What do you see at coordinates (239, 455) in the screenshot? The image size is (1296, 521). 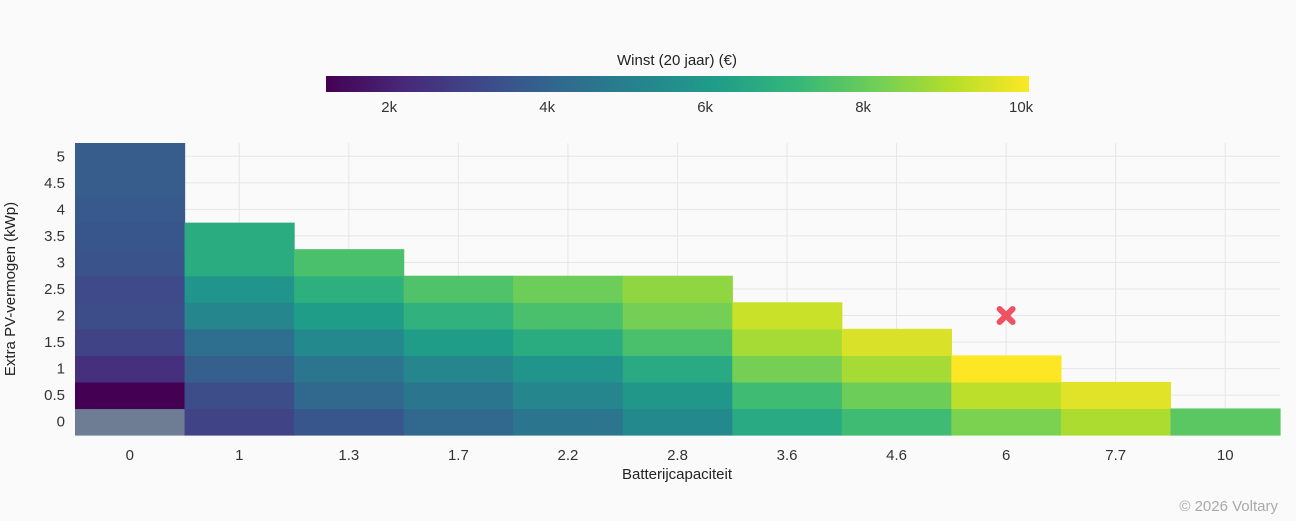 I see `x-tick-label: 1` at bounding box center [239, 455].